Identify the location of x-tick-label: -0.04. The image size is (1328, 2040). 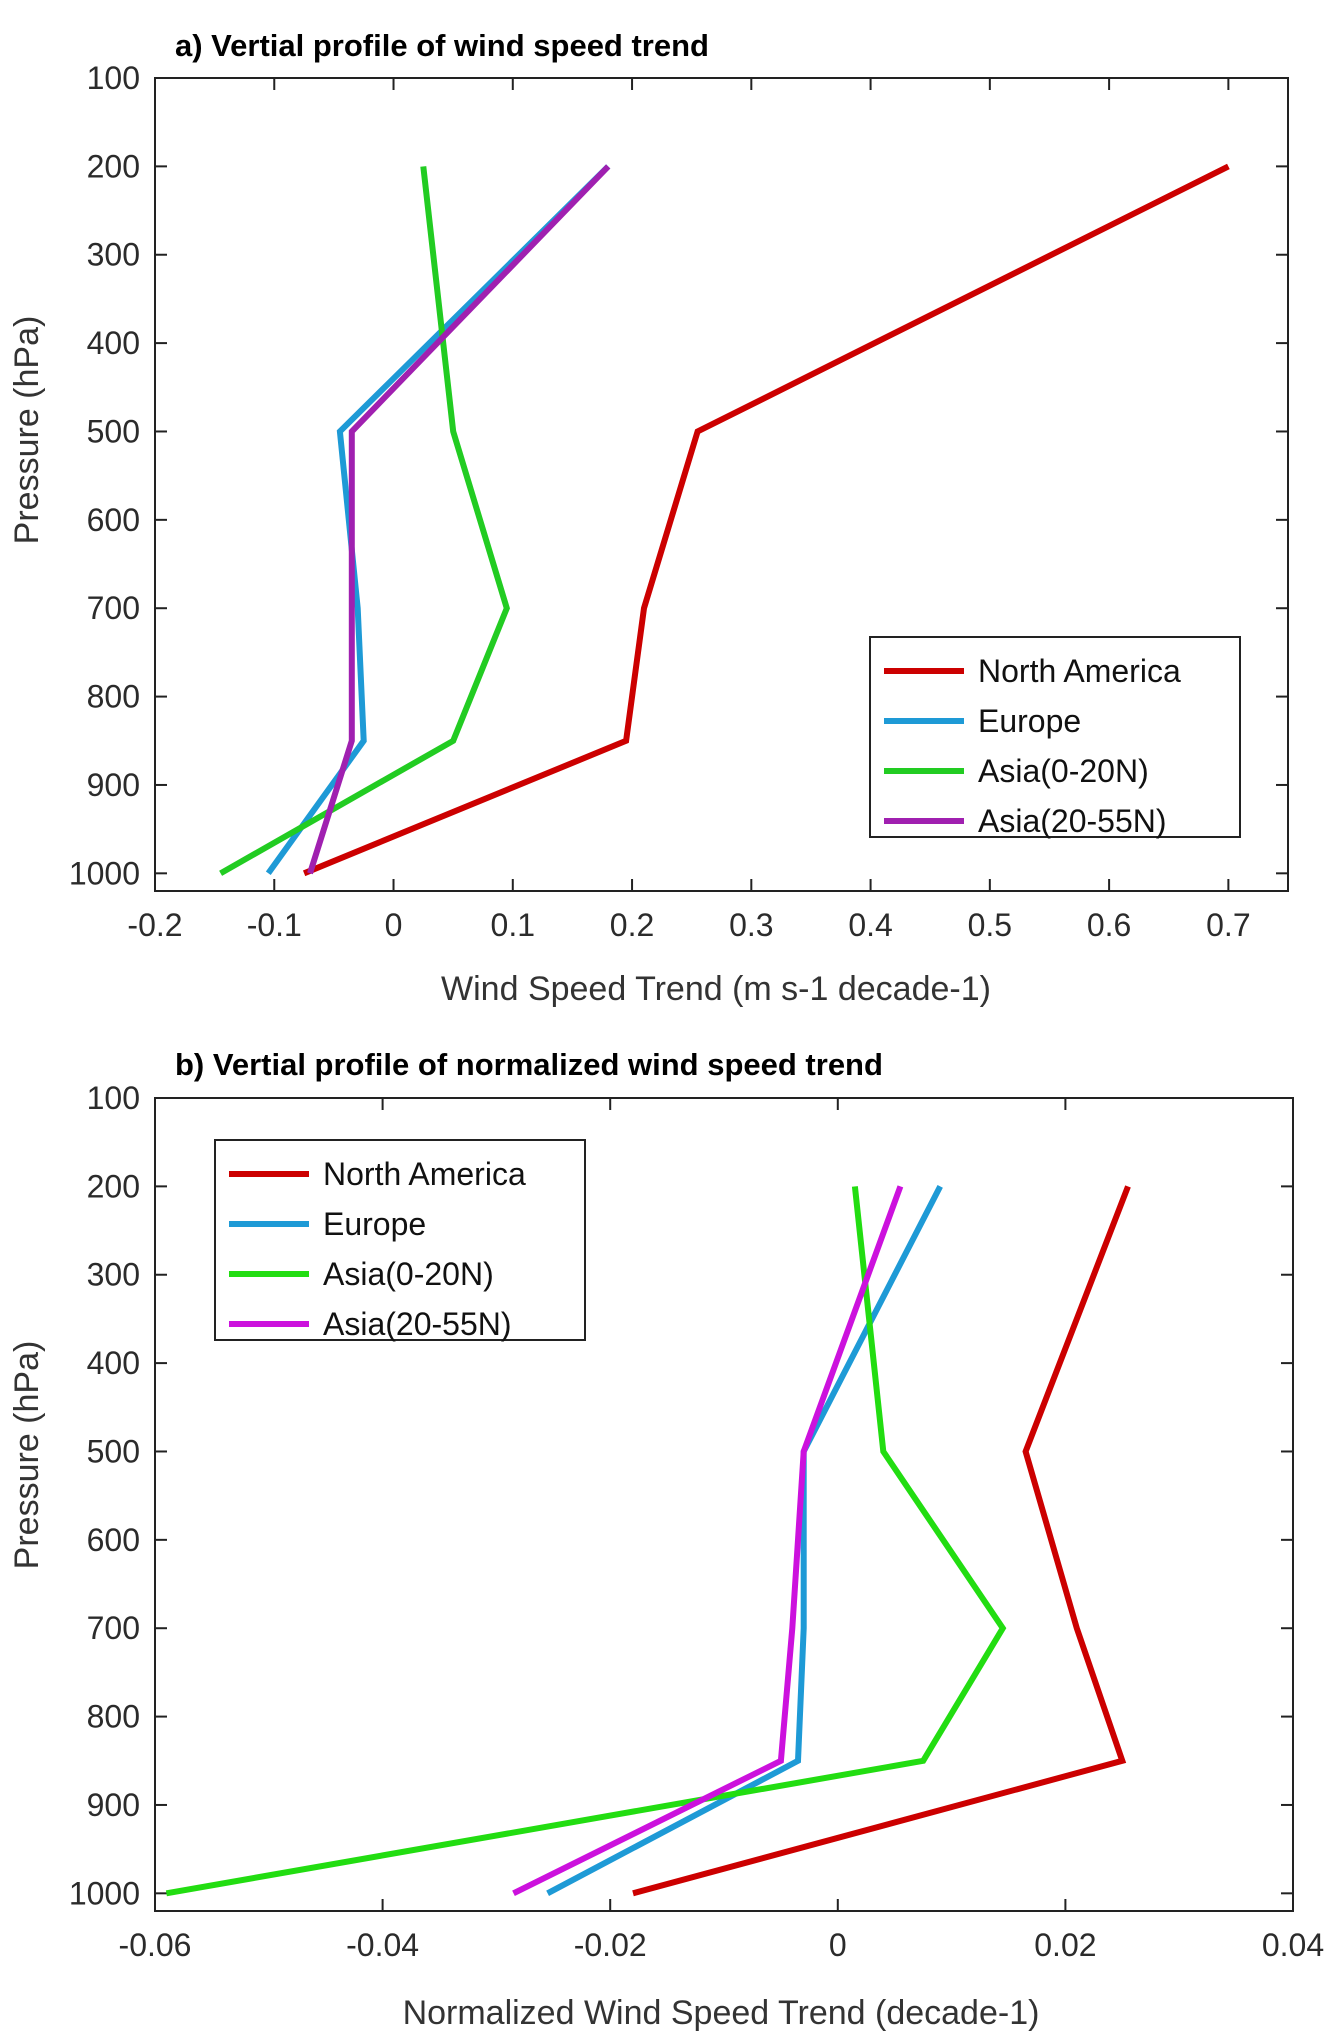
(382, 1945).